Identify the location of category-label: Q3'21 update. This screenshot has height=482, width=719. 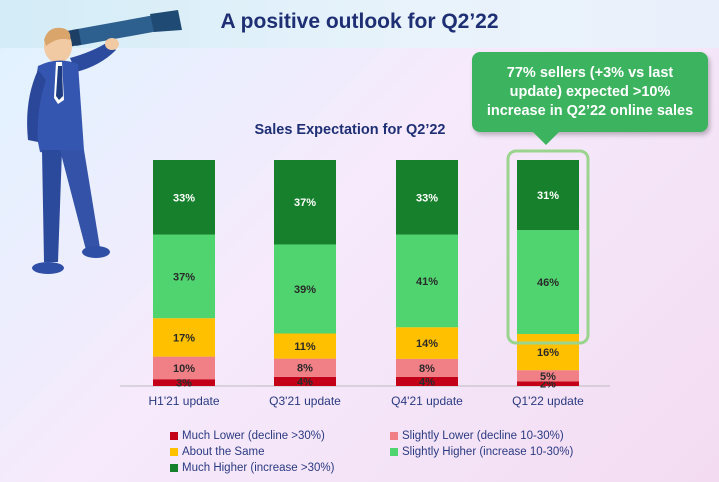
(305, 401).